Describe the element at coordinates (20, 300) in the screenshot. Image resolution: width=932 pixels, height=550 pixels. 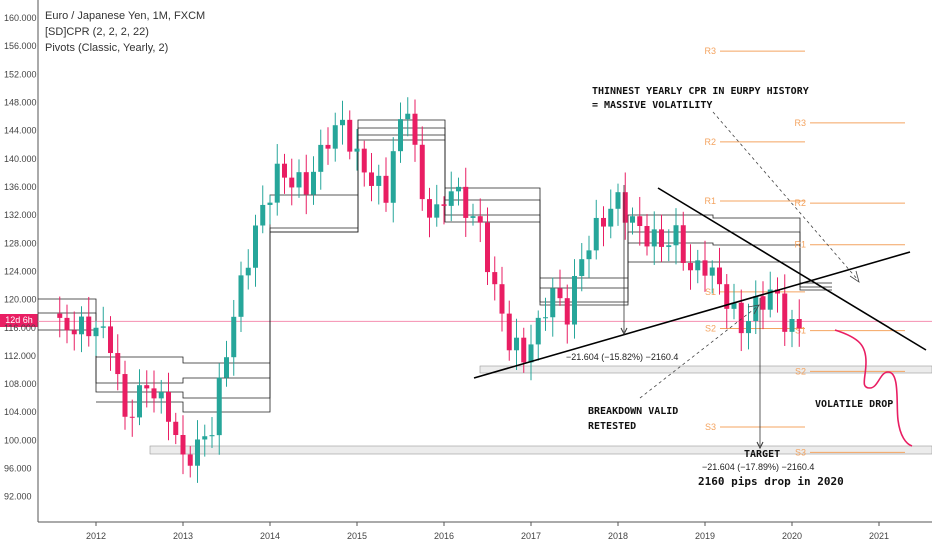
I see `y-tick-label: 120.000` at that location.